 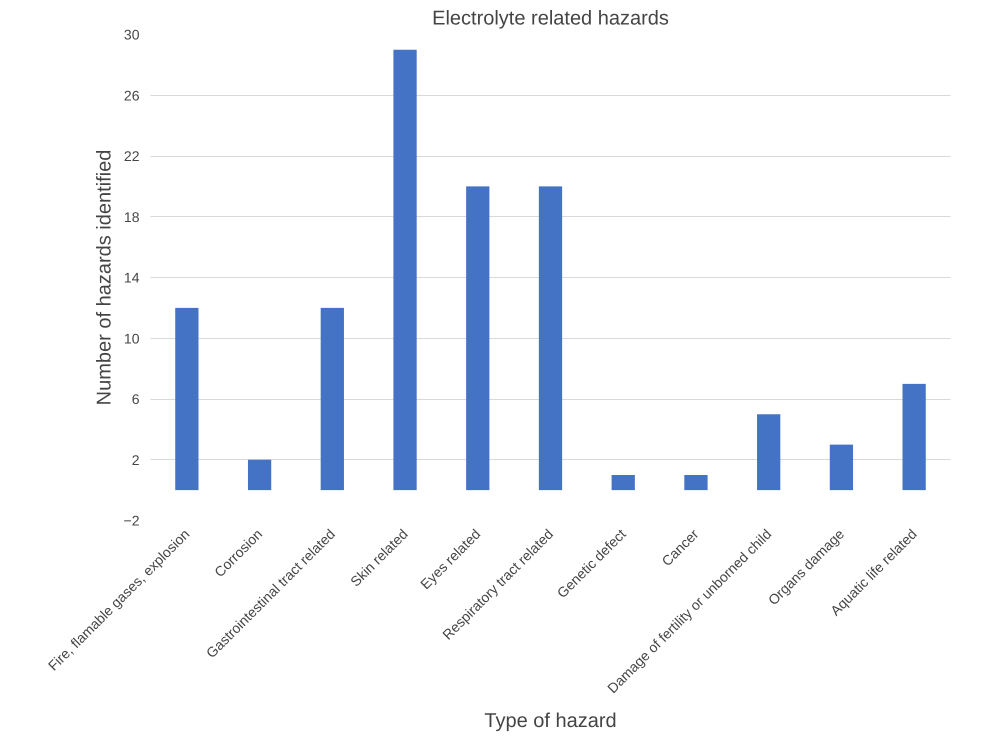 I want to click on x-axis-title: Type of hazard, so click(x=550, y=721).